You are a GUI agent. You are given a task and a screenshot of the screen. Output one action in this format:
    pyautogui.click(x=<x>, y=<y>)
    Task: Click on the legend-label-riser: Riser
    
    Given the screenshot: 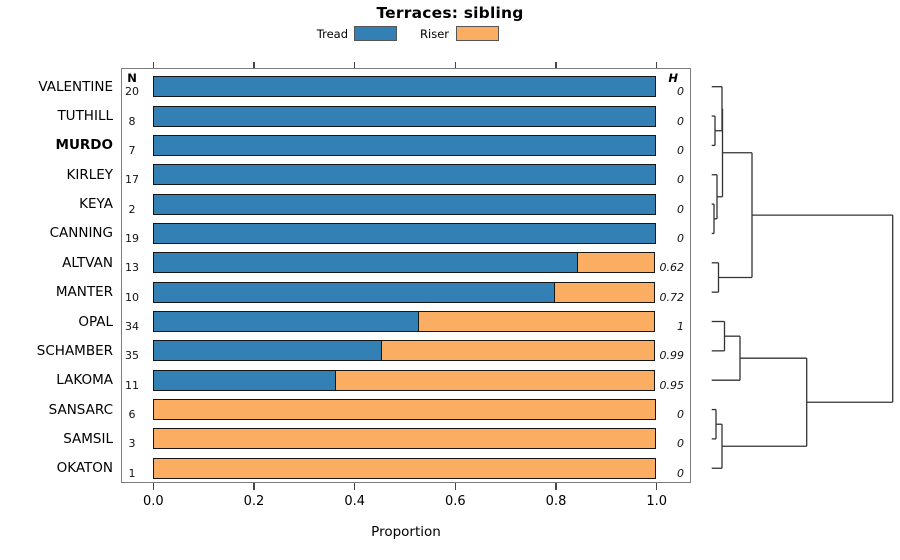 What is the action you would take?
    pyautogui.click(x=434, y=34)
    